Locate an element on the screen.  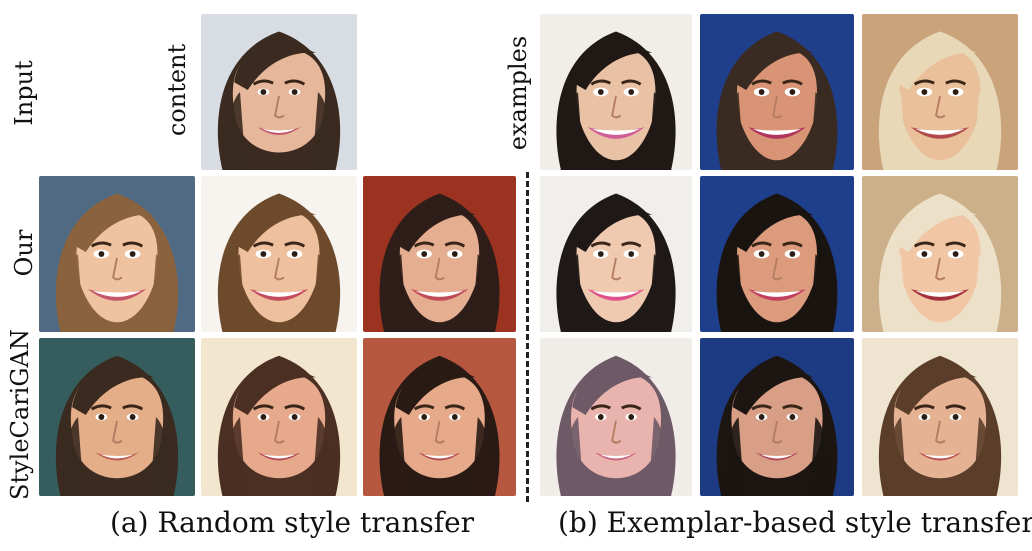
row-label-baseline: StyleCariGAN is located at coordinates (20, 414).